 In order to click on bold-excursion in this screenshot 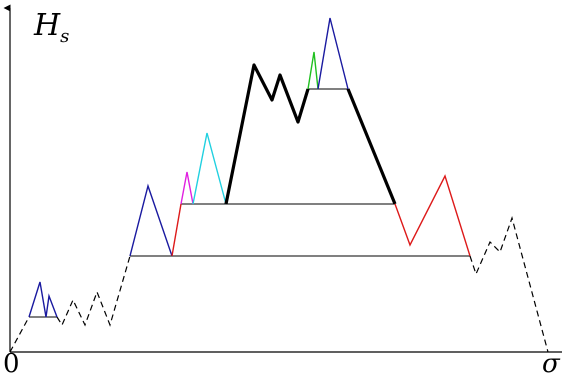, I will do `click(267, 134)`.